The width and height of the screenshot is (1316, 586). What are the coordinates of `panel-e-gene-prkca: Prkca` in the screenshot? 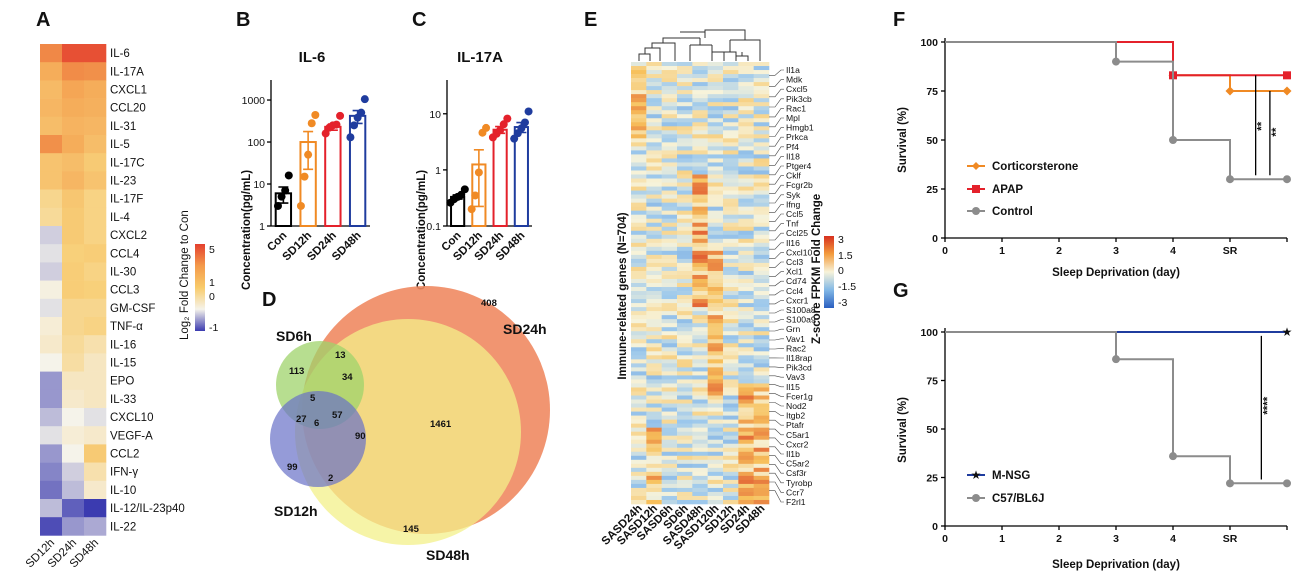 It's located at (797, 137).